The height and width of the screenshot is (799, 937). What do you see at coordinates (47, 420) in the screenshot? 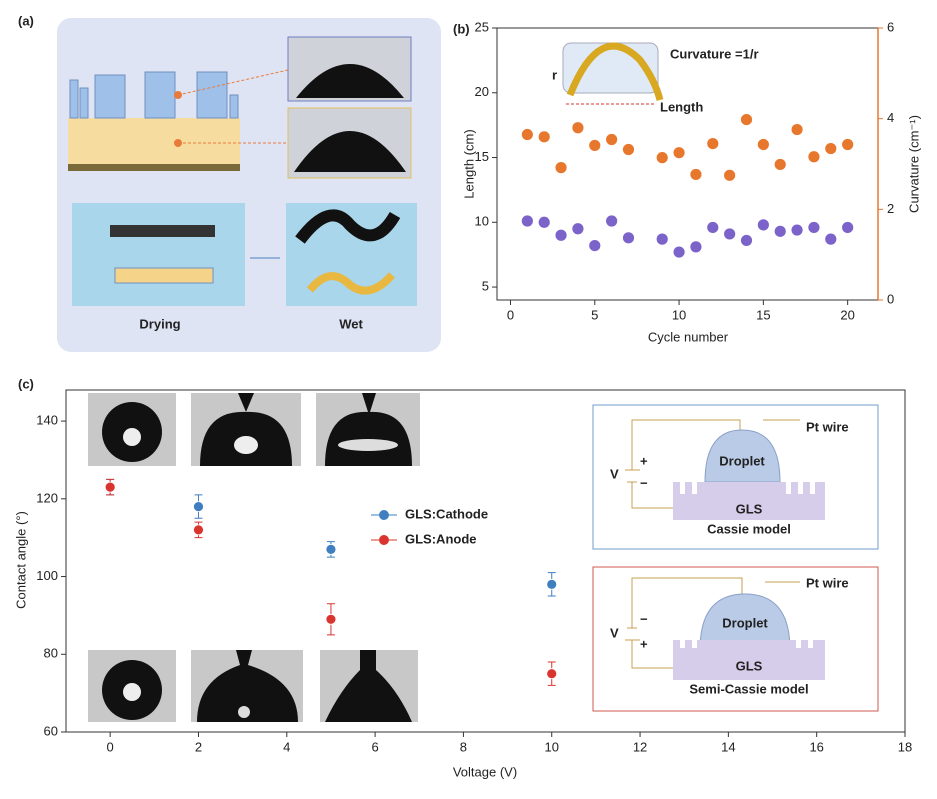
I see `y-tick-label: 140` at bounding box center [47, 420].